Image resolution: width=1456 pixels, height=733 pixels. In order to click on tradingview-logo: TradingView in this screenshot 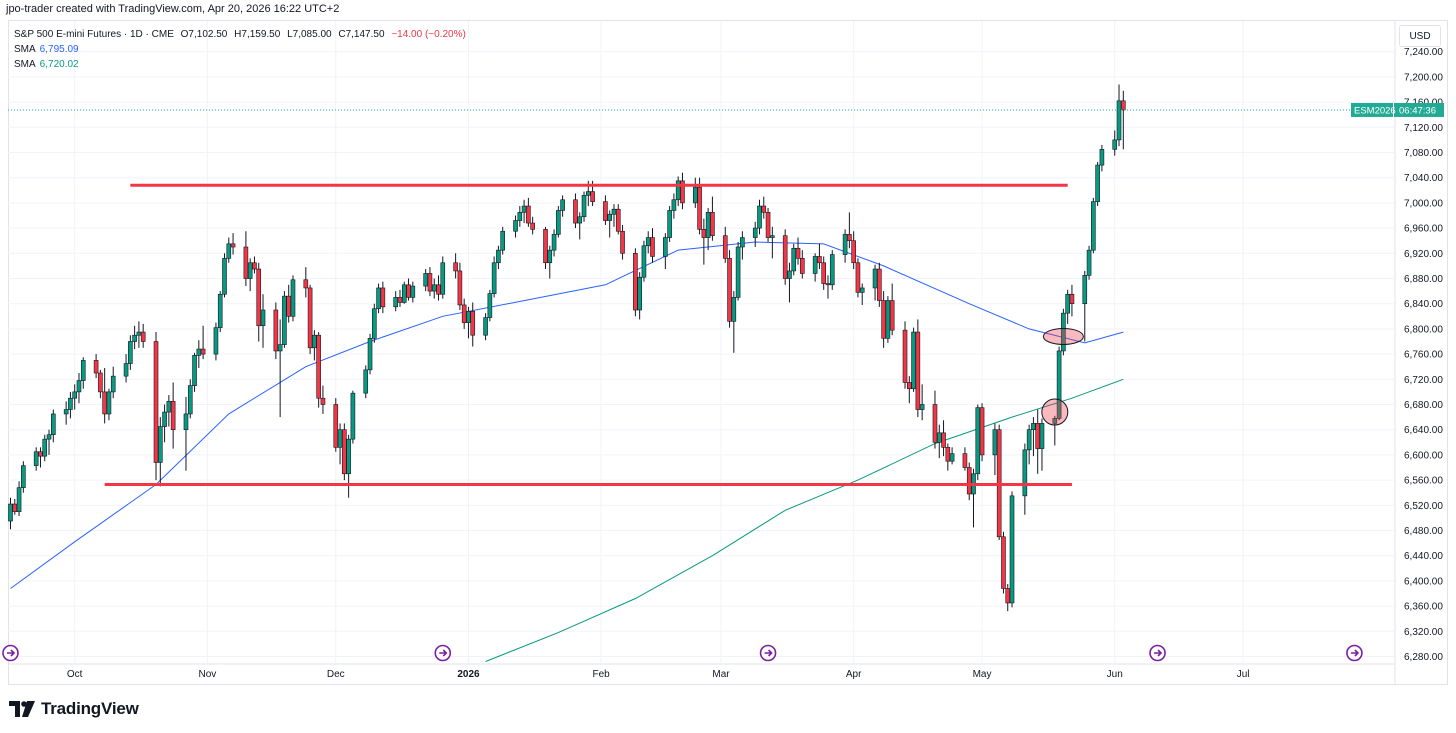, I will do `click(74, 709)`.